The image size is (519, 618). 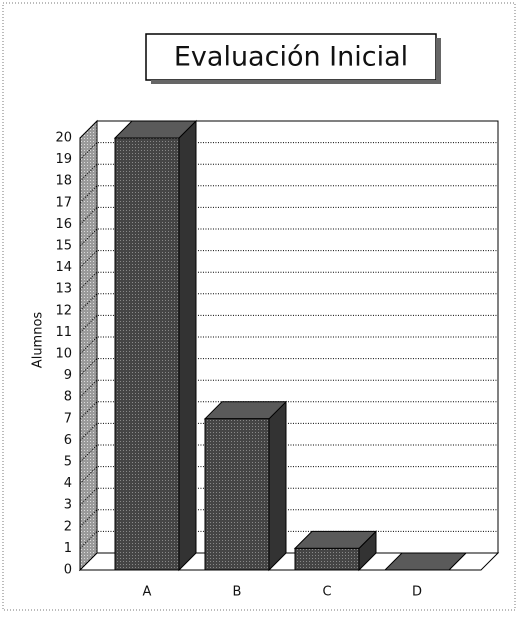 What do you see at coordinates (68, 375) in the screenshot?
I see `y-tick-label: 9` at bounding box center [68, 375].